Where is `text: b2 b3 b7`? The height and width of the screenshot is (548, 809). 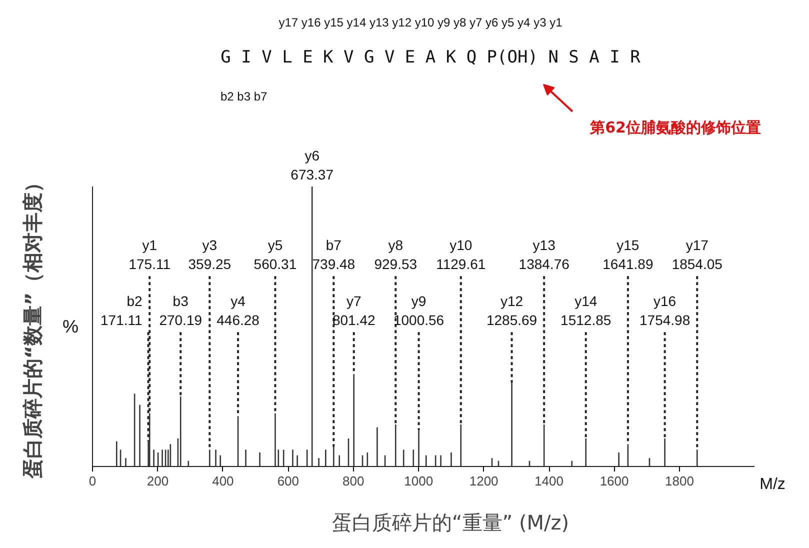 text: b2 b3 b7 is located at coordinates (244, 97).